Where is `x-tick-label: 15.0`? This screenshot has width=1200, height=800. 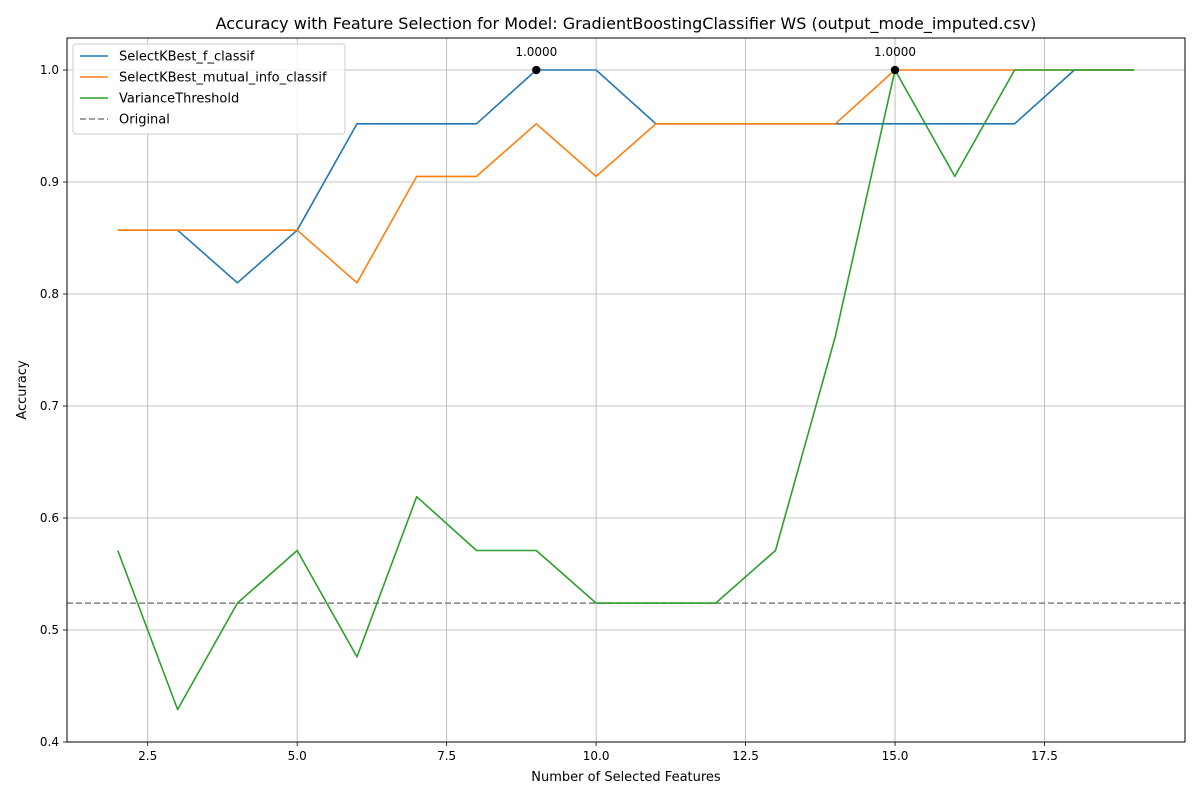 x-tick-label: 15.0 is located at coordinates (895, 756).